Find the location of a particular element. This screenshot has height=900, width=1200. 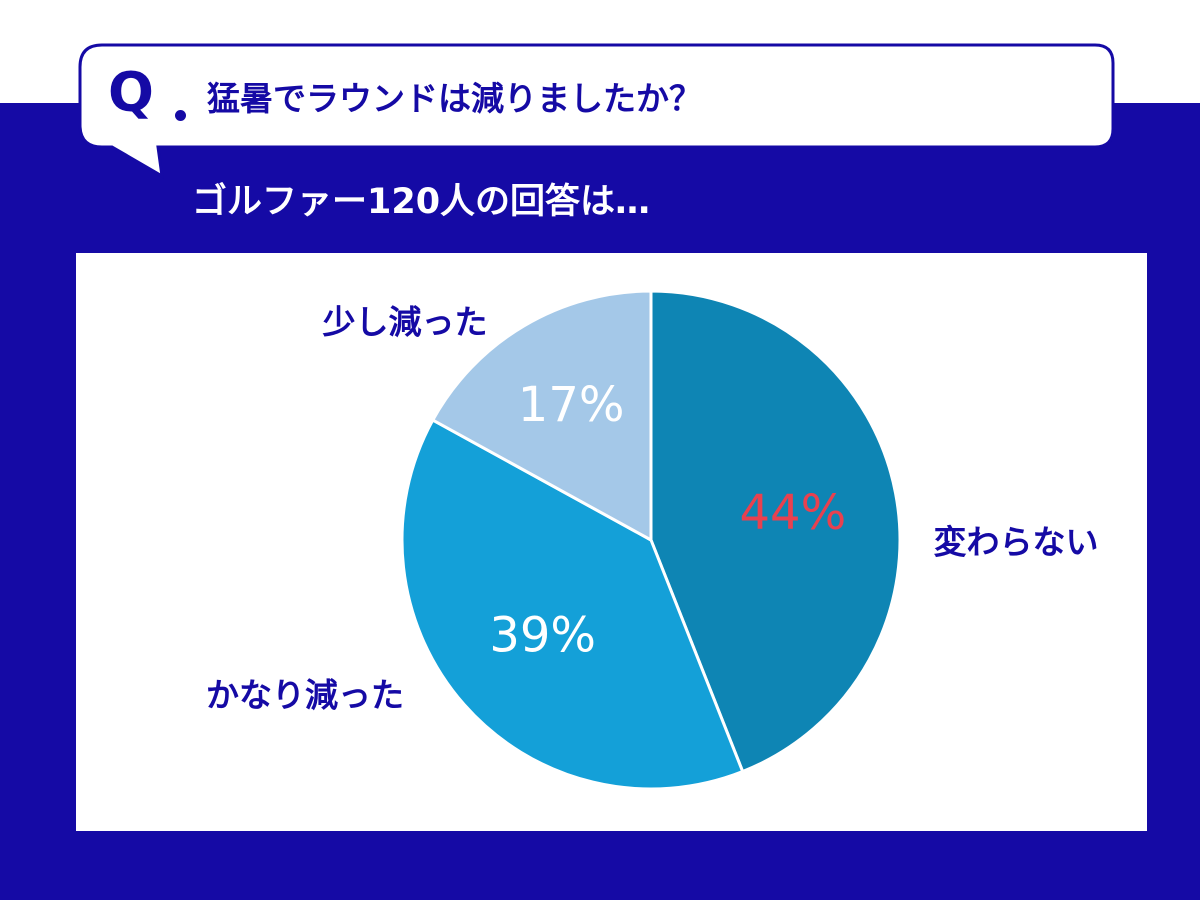

q-dot is located at coordinates (180, 115).